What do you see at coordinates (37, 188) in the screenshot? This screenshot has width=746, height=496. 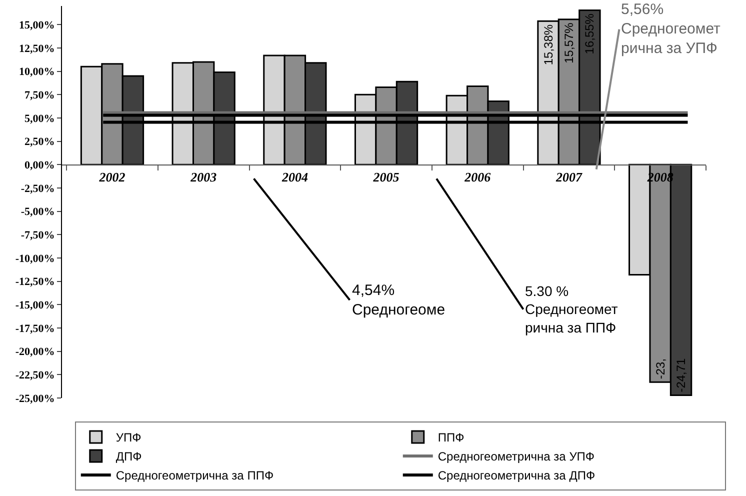 I see `y-tick-label: -2,50%` at bounding box center [37, 188].